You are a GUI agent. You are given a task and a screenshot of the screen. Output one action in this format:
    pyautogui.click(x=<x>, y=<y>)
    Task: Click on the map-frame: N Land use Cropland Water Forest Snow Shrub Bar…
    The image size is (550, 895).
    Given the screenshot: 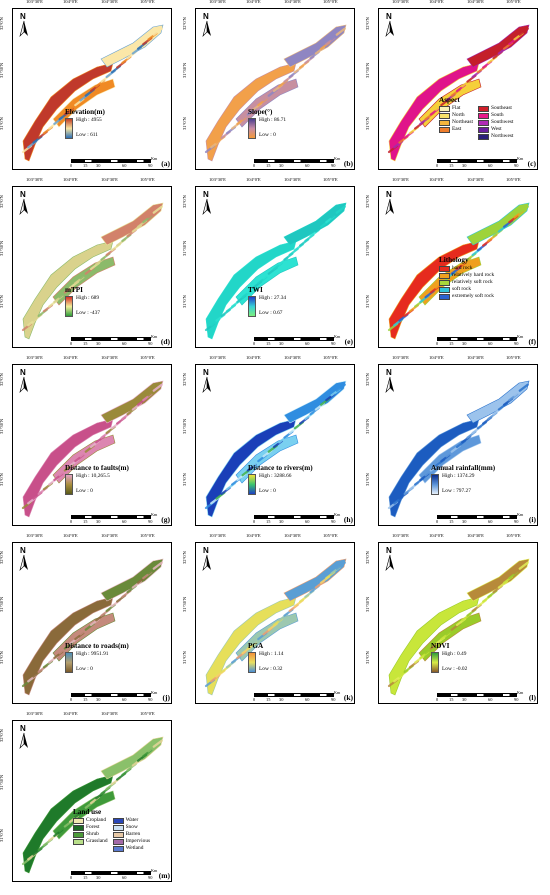 What is the action you would take?
    pyautogui.click(x=92, y=801)
    